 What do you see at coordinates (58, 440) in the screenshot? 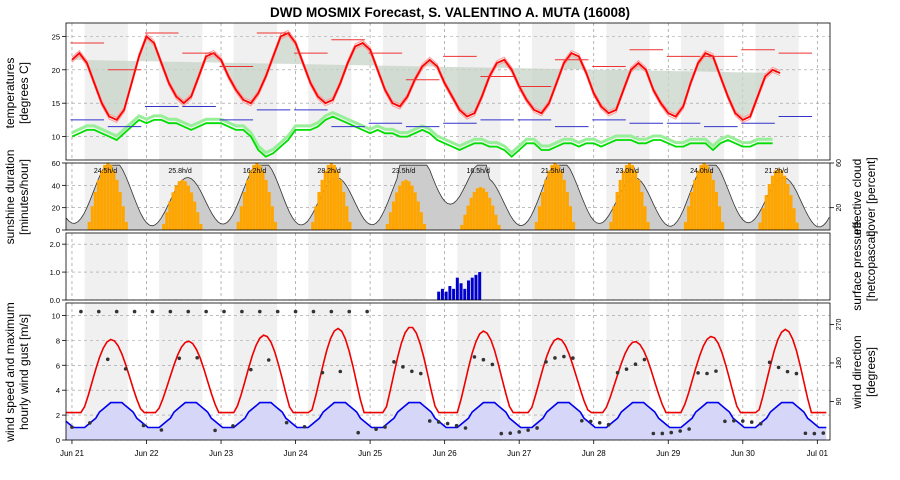
I see `wind-ytick-label: 0` at bounding box center [58, 440].